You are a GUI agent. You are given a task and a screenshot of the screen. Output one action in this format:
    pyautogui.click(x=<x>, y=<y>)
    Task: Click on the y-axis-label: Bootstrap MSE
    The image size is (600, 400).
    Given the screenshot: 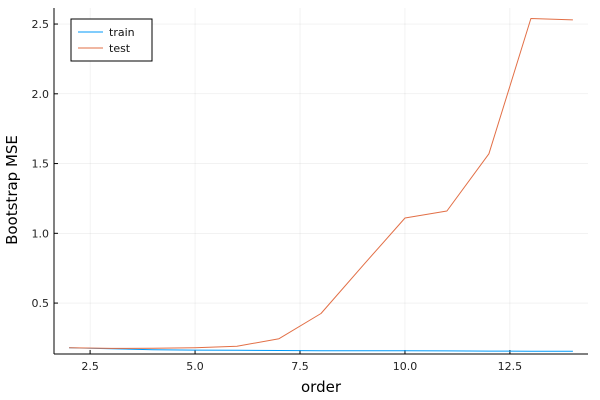 What is the action you would take?
    pyautogui.click(x=12, y=190)
    